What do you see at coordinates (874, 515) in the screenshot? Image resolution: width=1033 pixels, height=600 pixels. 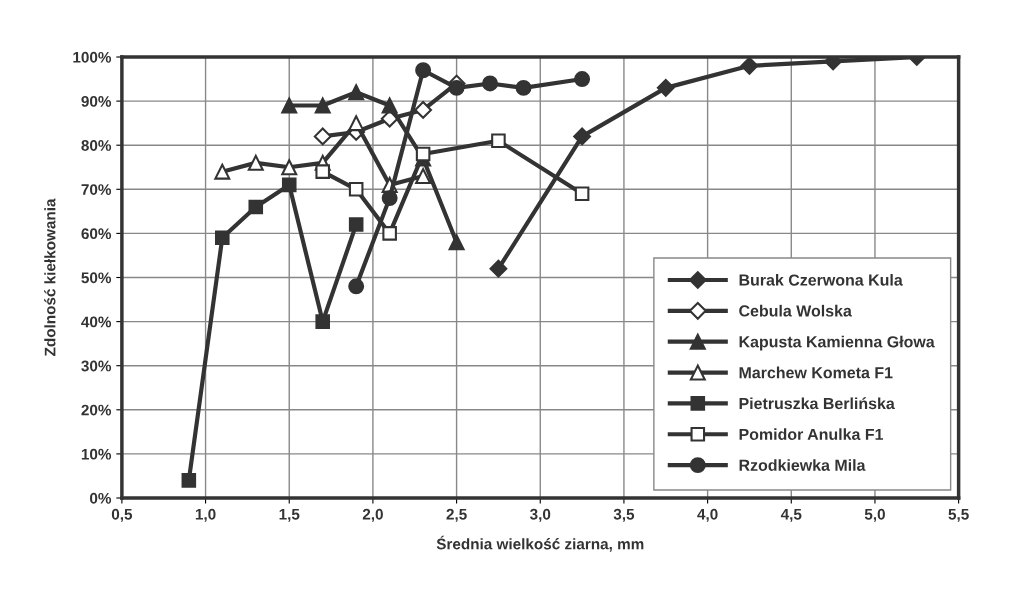 I see `x-tick-label: 5,0` at bounding box center [874, 515].